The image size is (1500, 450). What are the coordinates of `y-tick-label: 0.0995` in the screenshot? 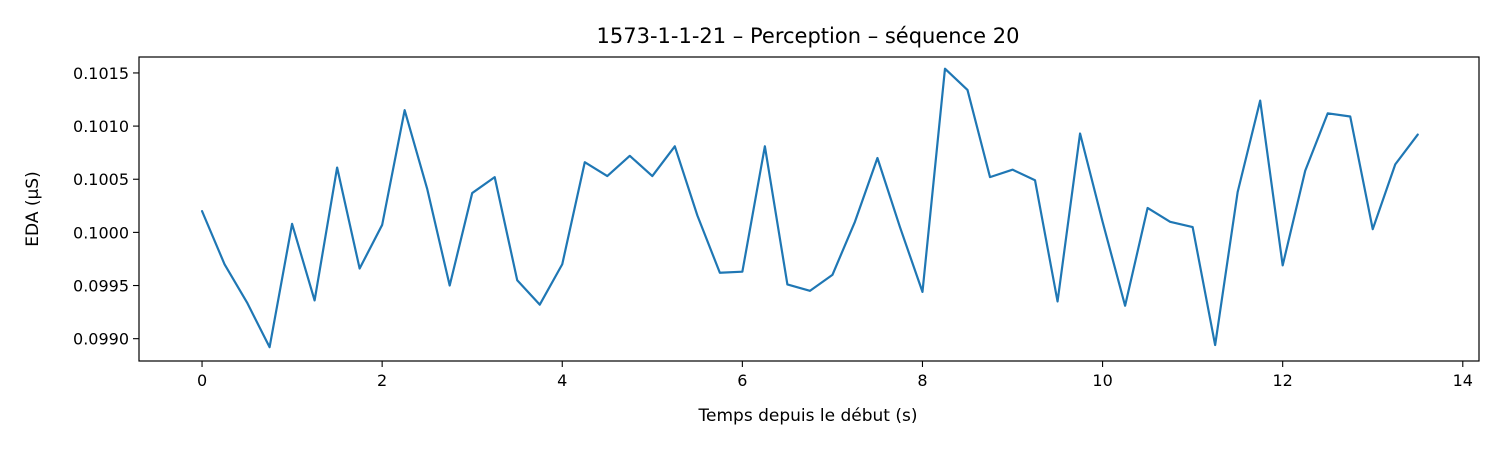 It's located at (101, 286).